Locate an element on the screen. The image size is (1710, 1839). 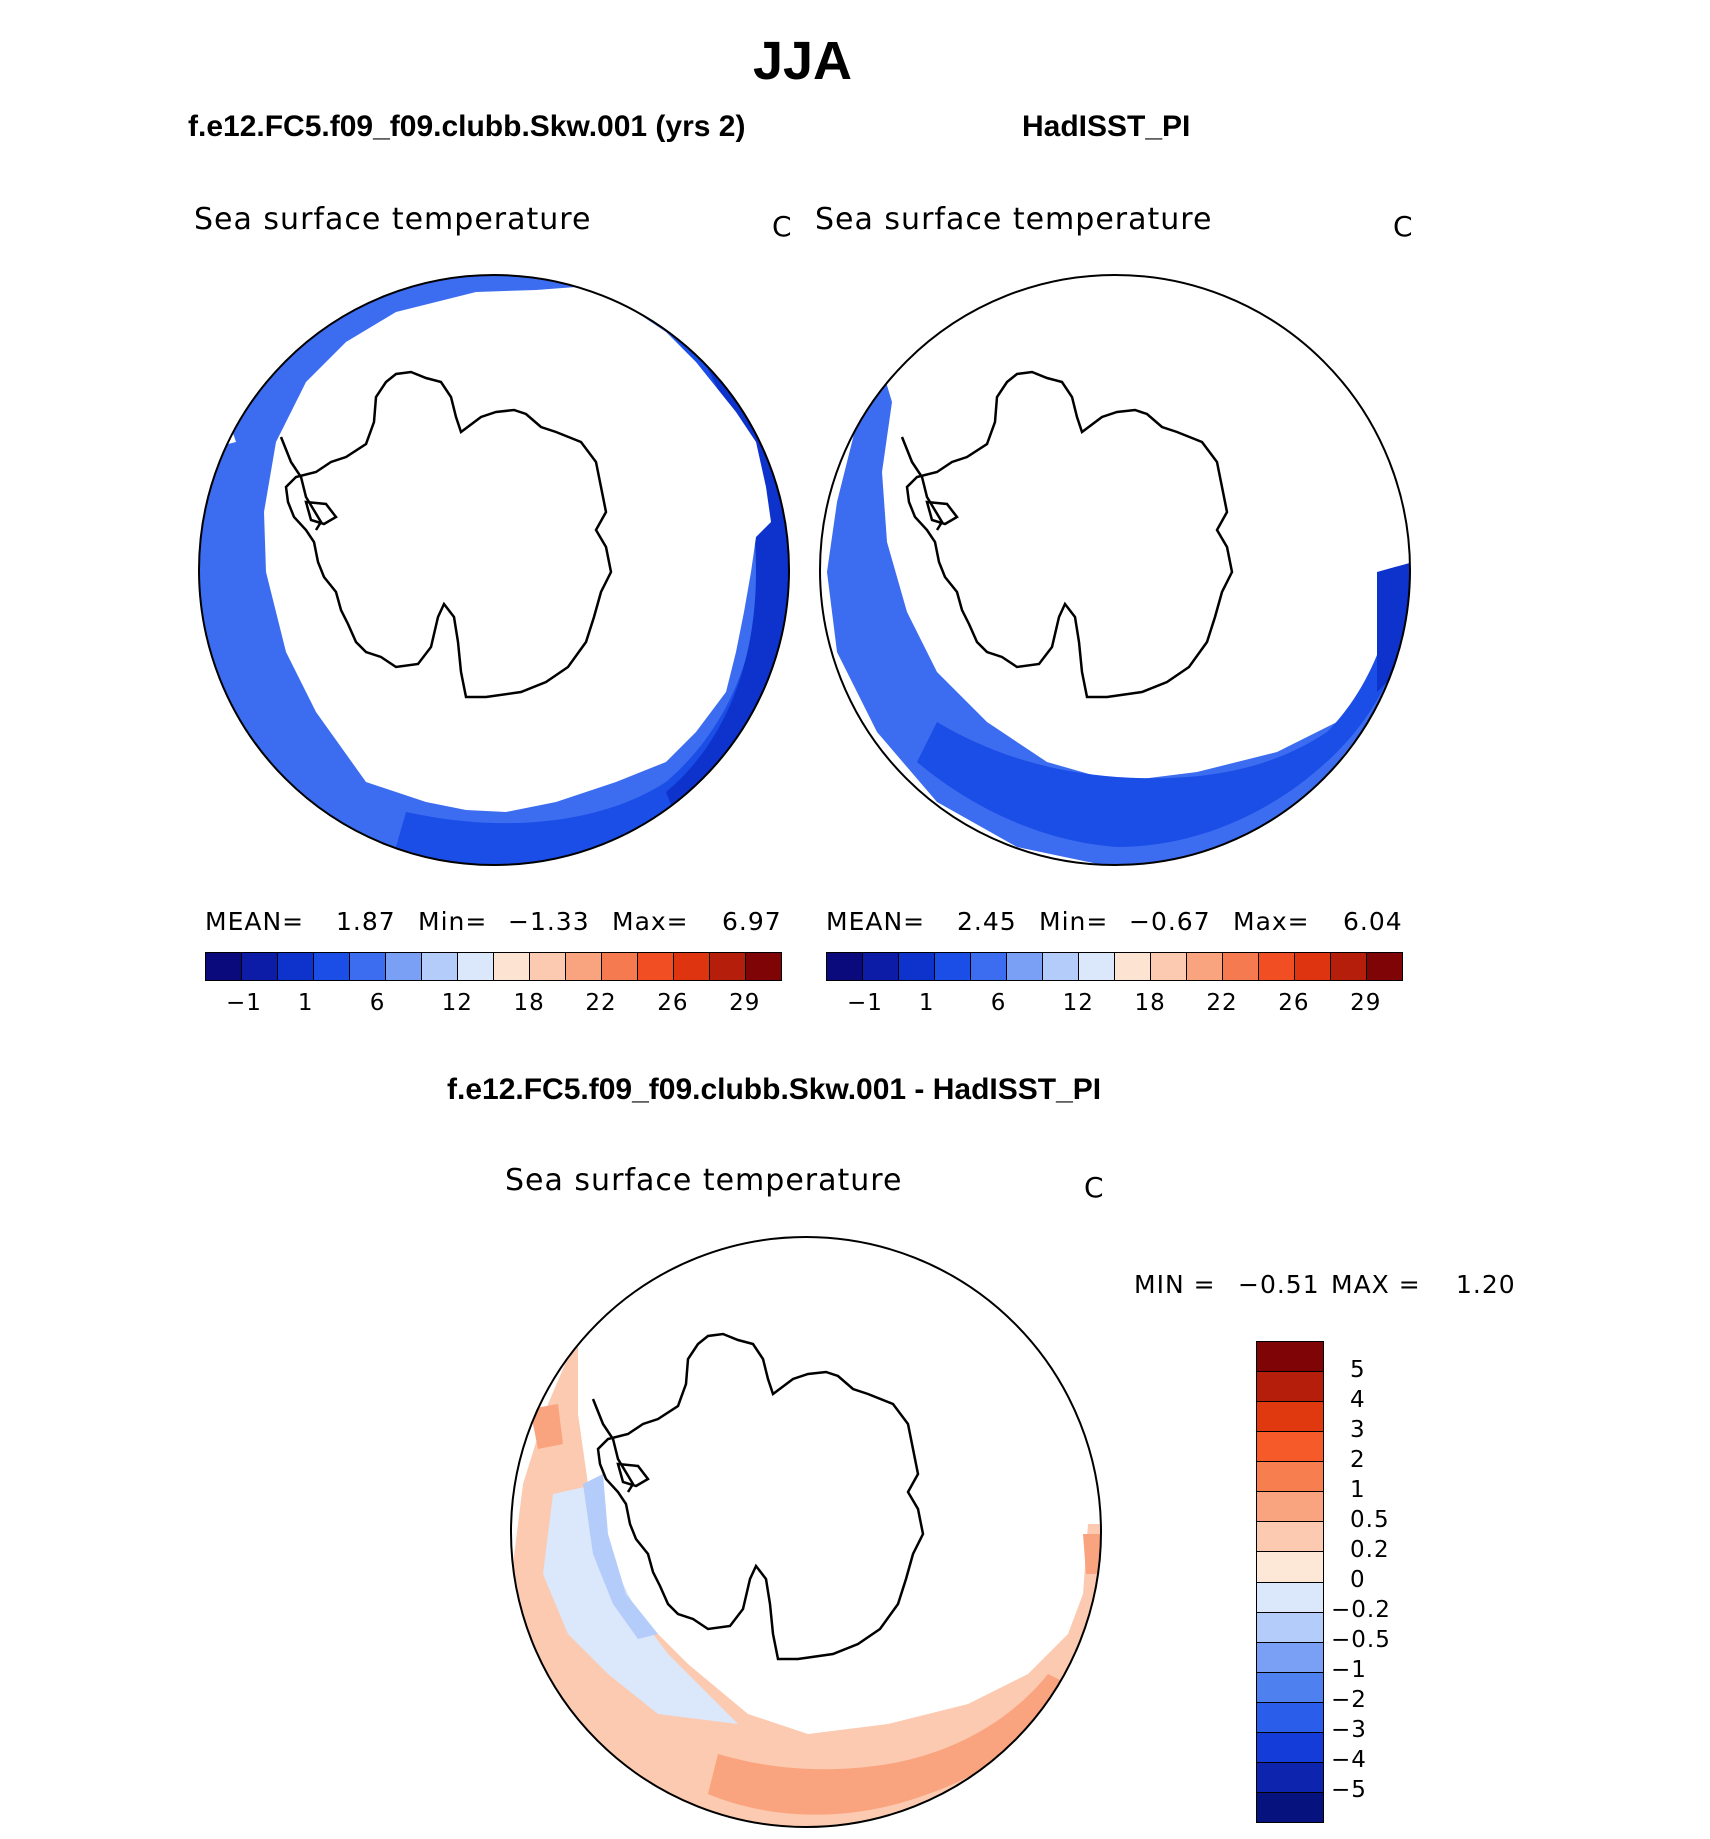
colorbar-tick-label: 4 is located at coordinates (1358, 1400).